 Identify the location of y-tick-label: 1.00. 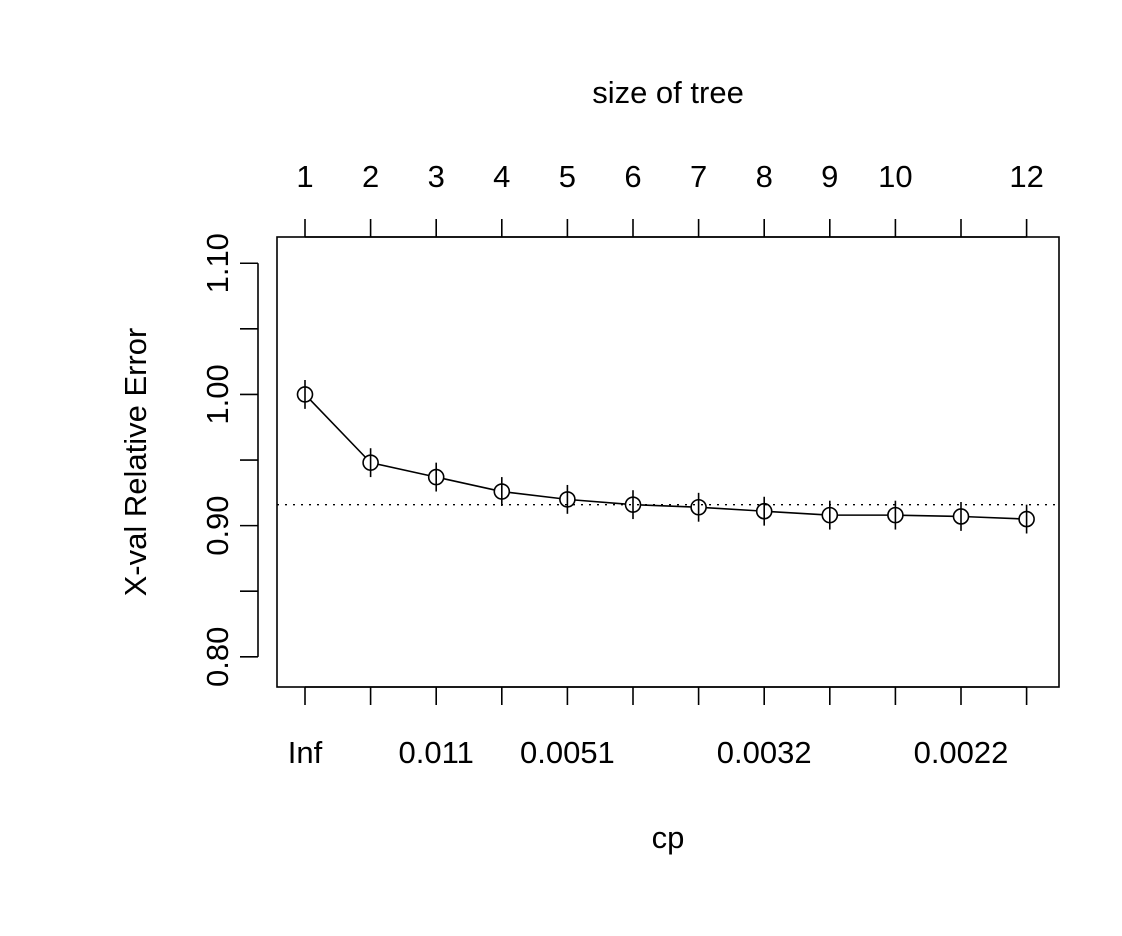
(217, 394).